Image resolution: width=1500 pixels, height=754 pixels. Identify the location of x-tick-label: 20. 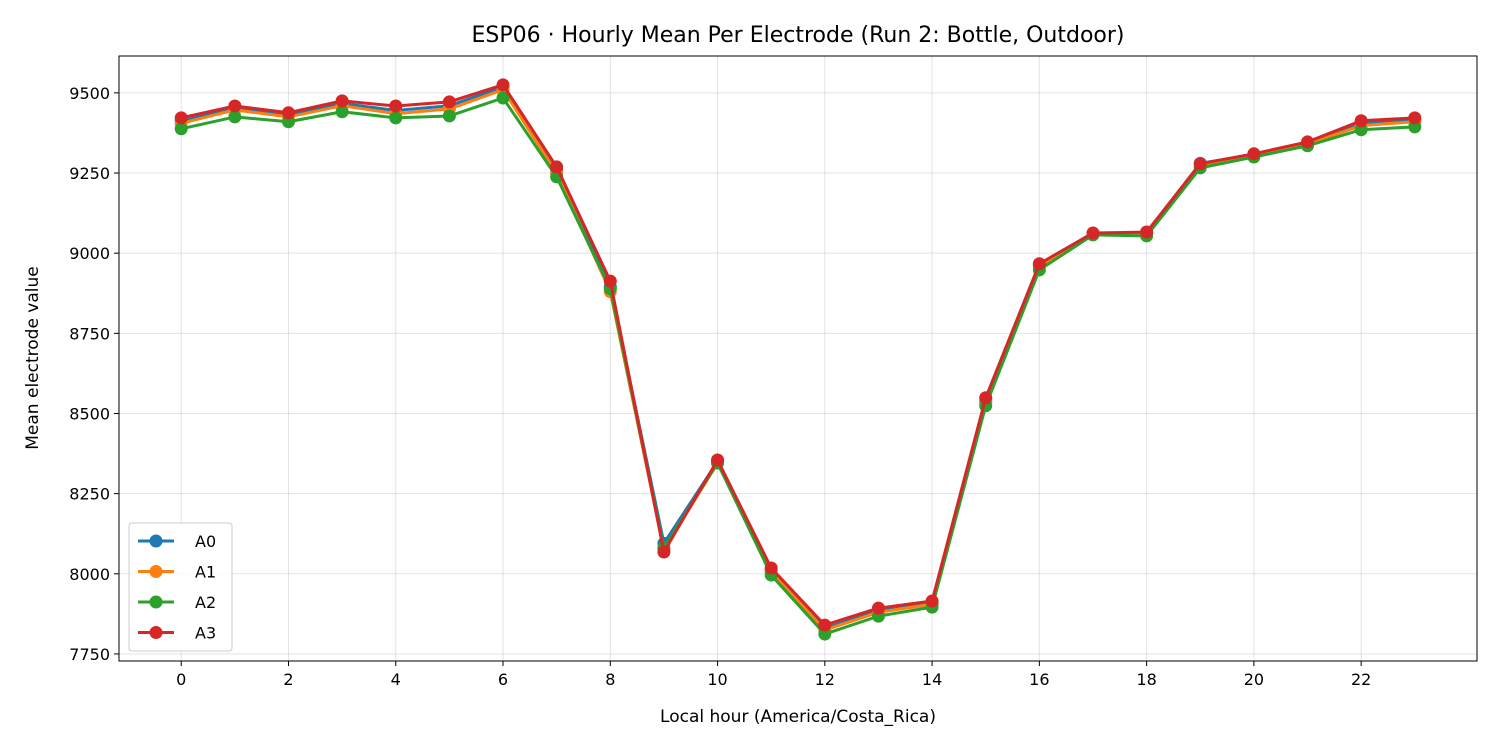
(1254, 679).